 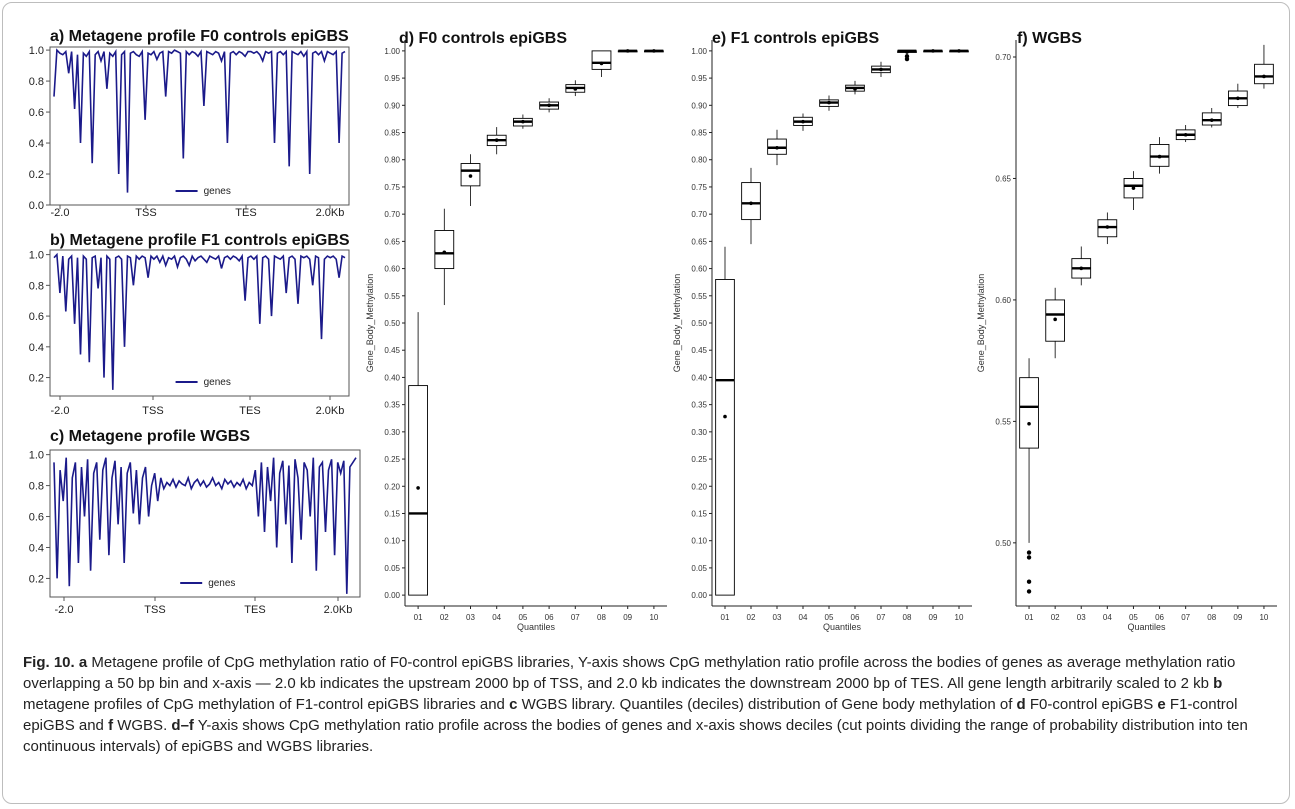 What do you see at coordinates (1003, 421) in the screenshot?
I see `y-tick-label-f: 0.55` at bounding box center [1003, 421].